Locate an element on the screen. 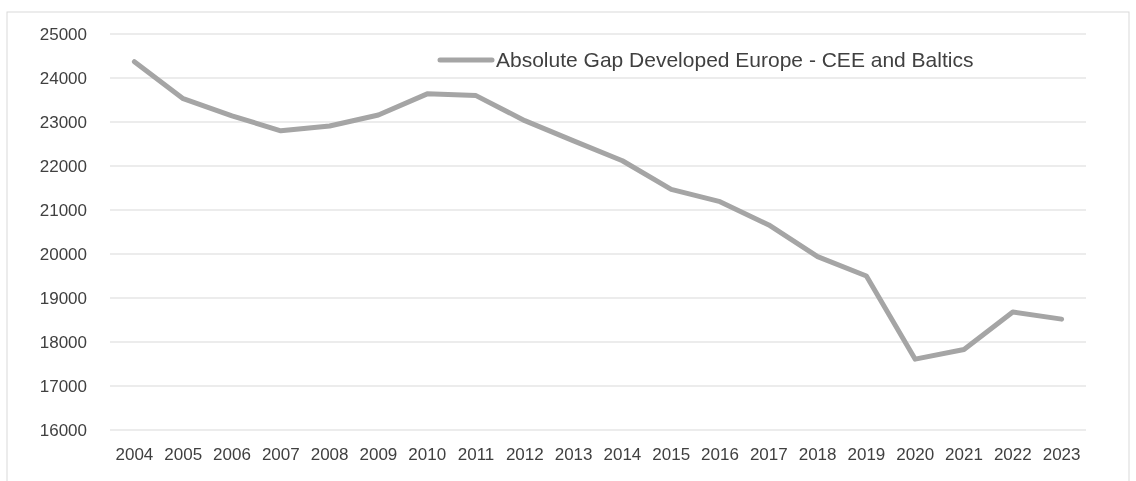 The image size is (1136, 481). legend-label: Absolute Gap Developed Europe - CEE and Baltics is located at coordinates (735, 60).